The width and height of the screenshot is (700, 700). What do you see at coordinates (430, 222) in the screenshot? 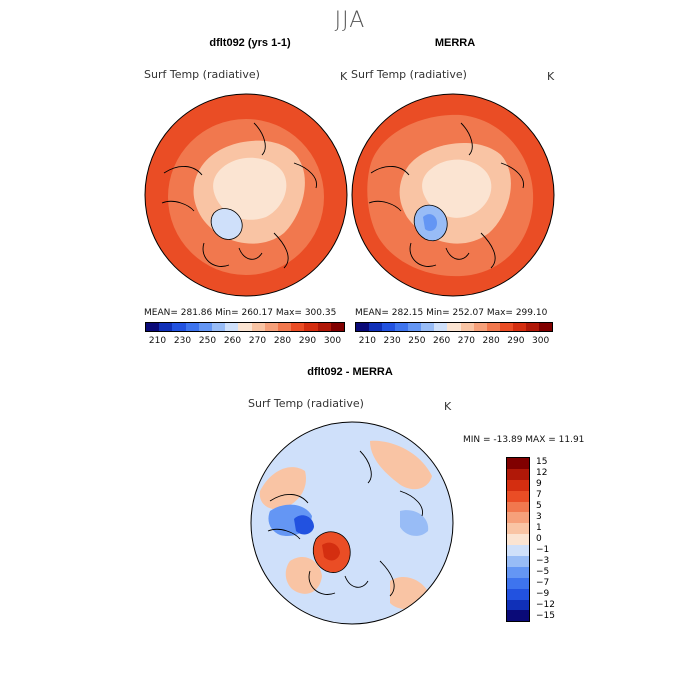
I see `greenland-interior-region` at bounding box center [430, 222].